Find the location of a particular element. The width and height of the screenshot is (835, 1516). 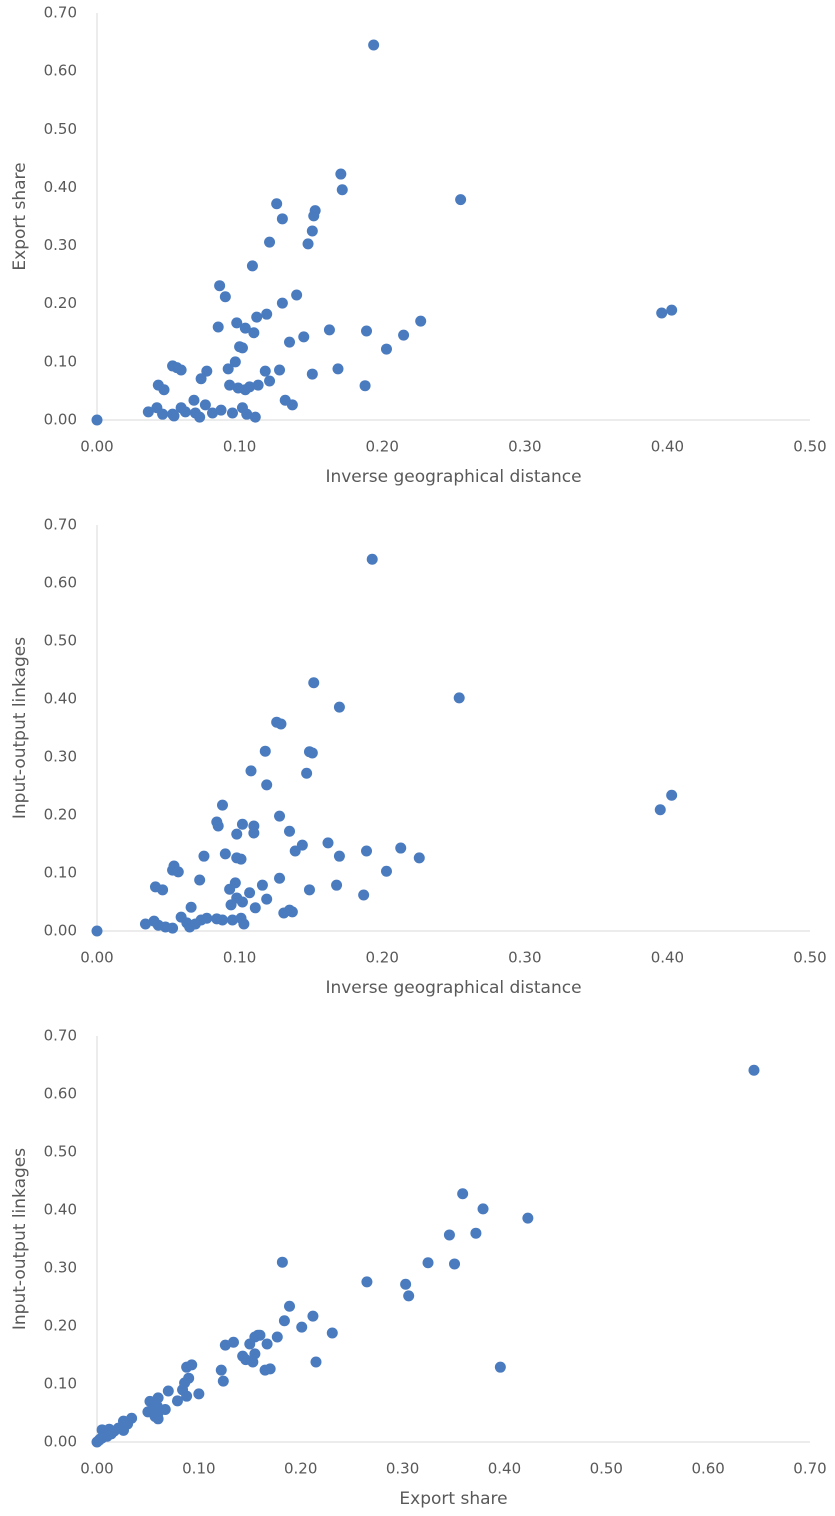

x-tick-label: 0.10 is located at coordinates (198, 1469).